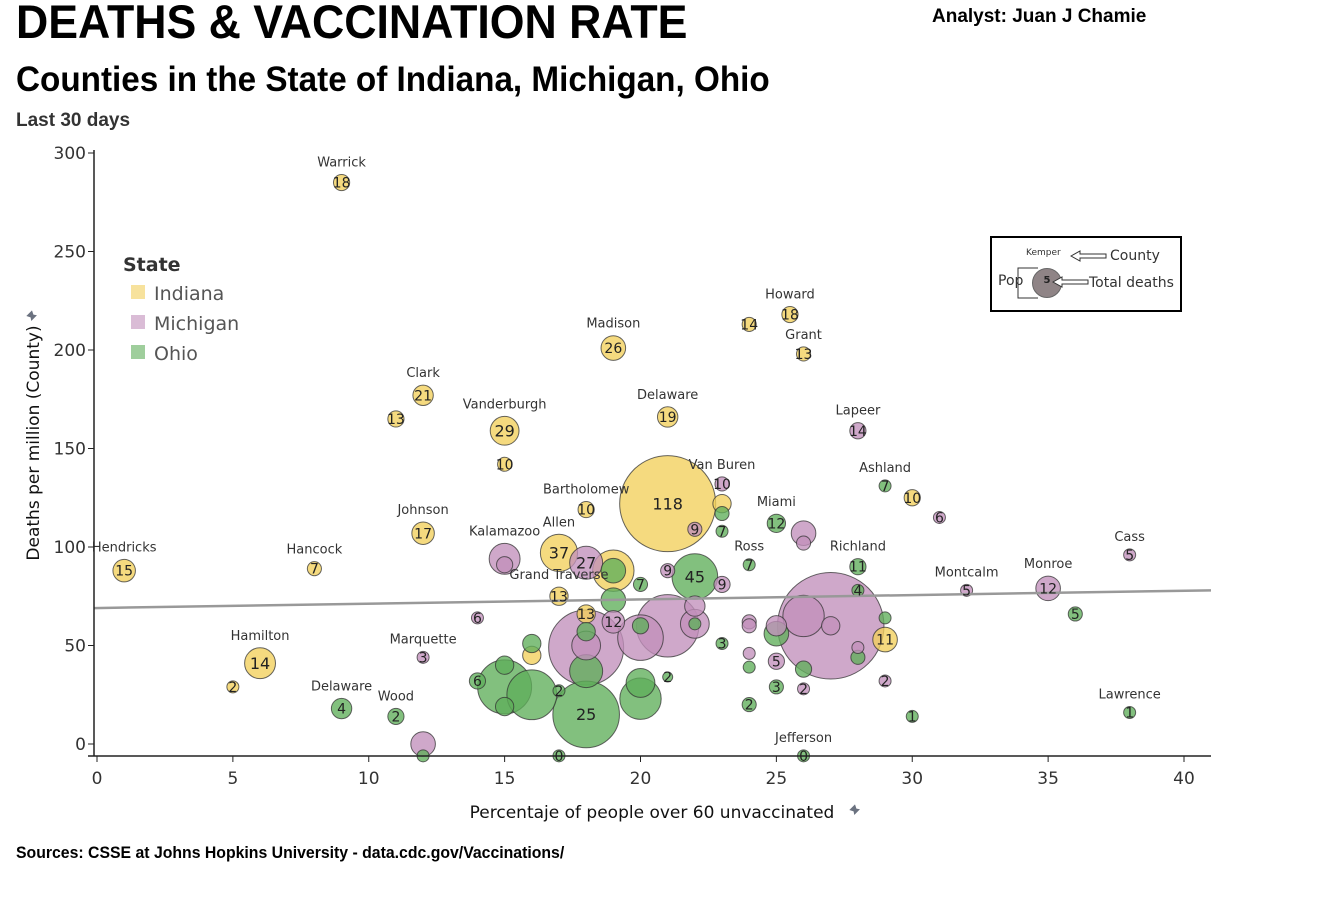  What do you see at coordinates (138, 352) in the screenshot?
I see `legend-swatch-ohio` at bounding box center [138, 352].